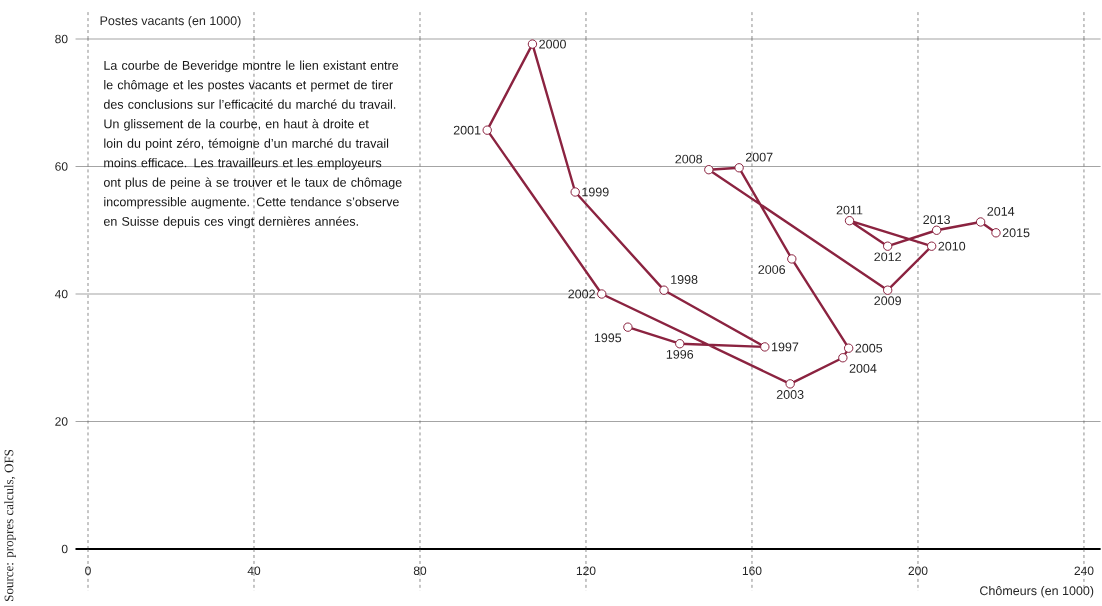  What do you see at coordinates (170, 21) in the screenshot?
I see `y-axis-title: Postes vacants (en 1000)` at bounding box center [170, 21].